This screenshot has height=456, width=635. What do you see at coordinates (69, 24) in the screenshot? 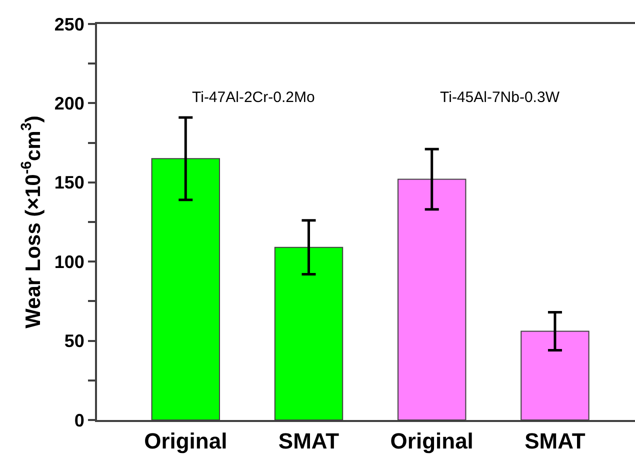
I see `y-tick-label: 250` at bounding box center [69, 24].